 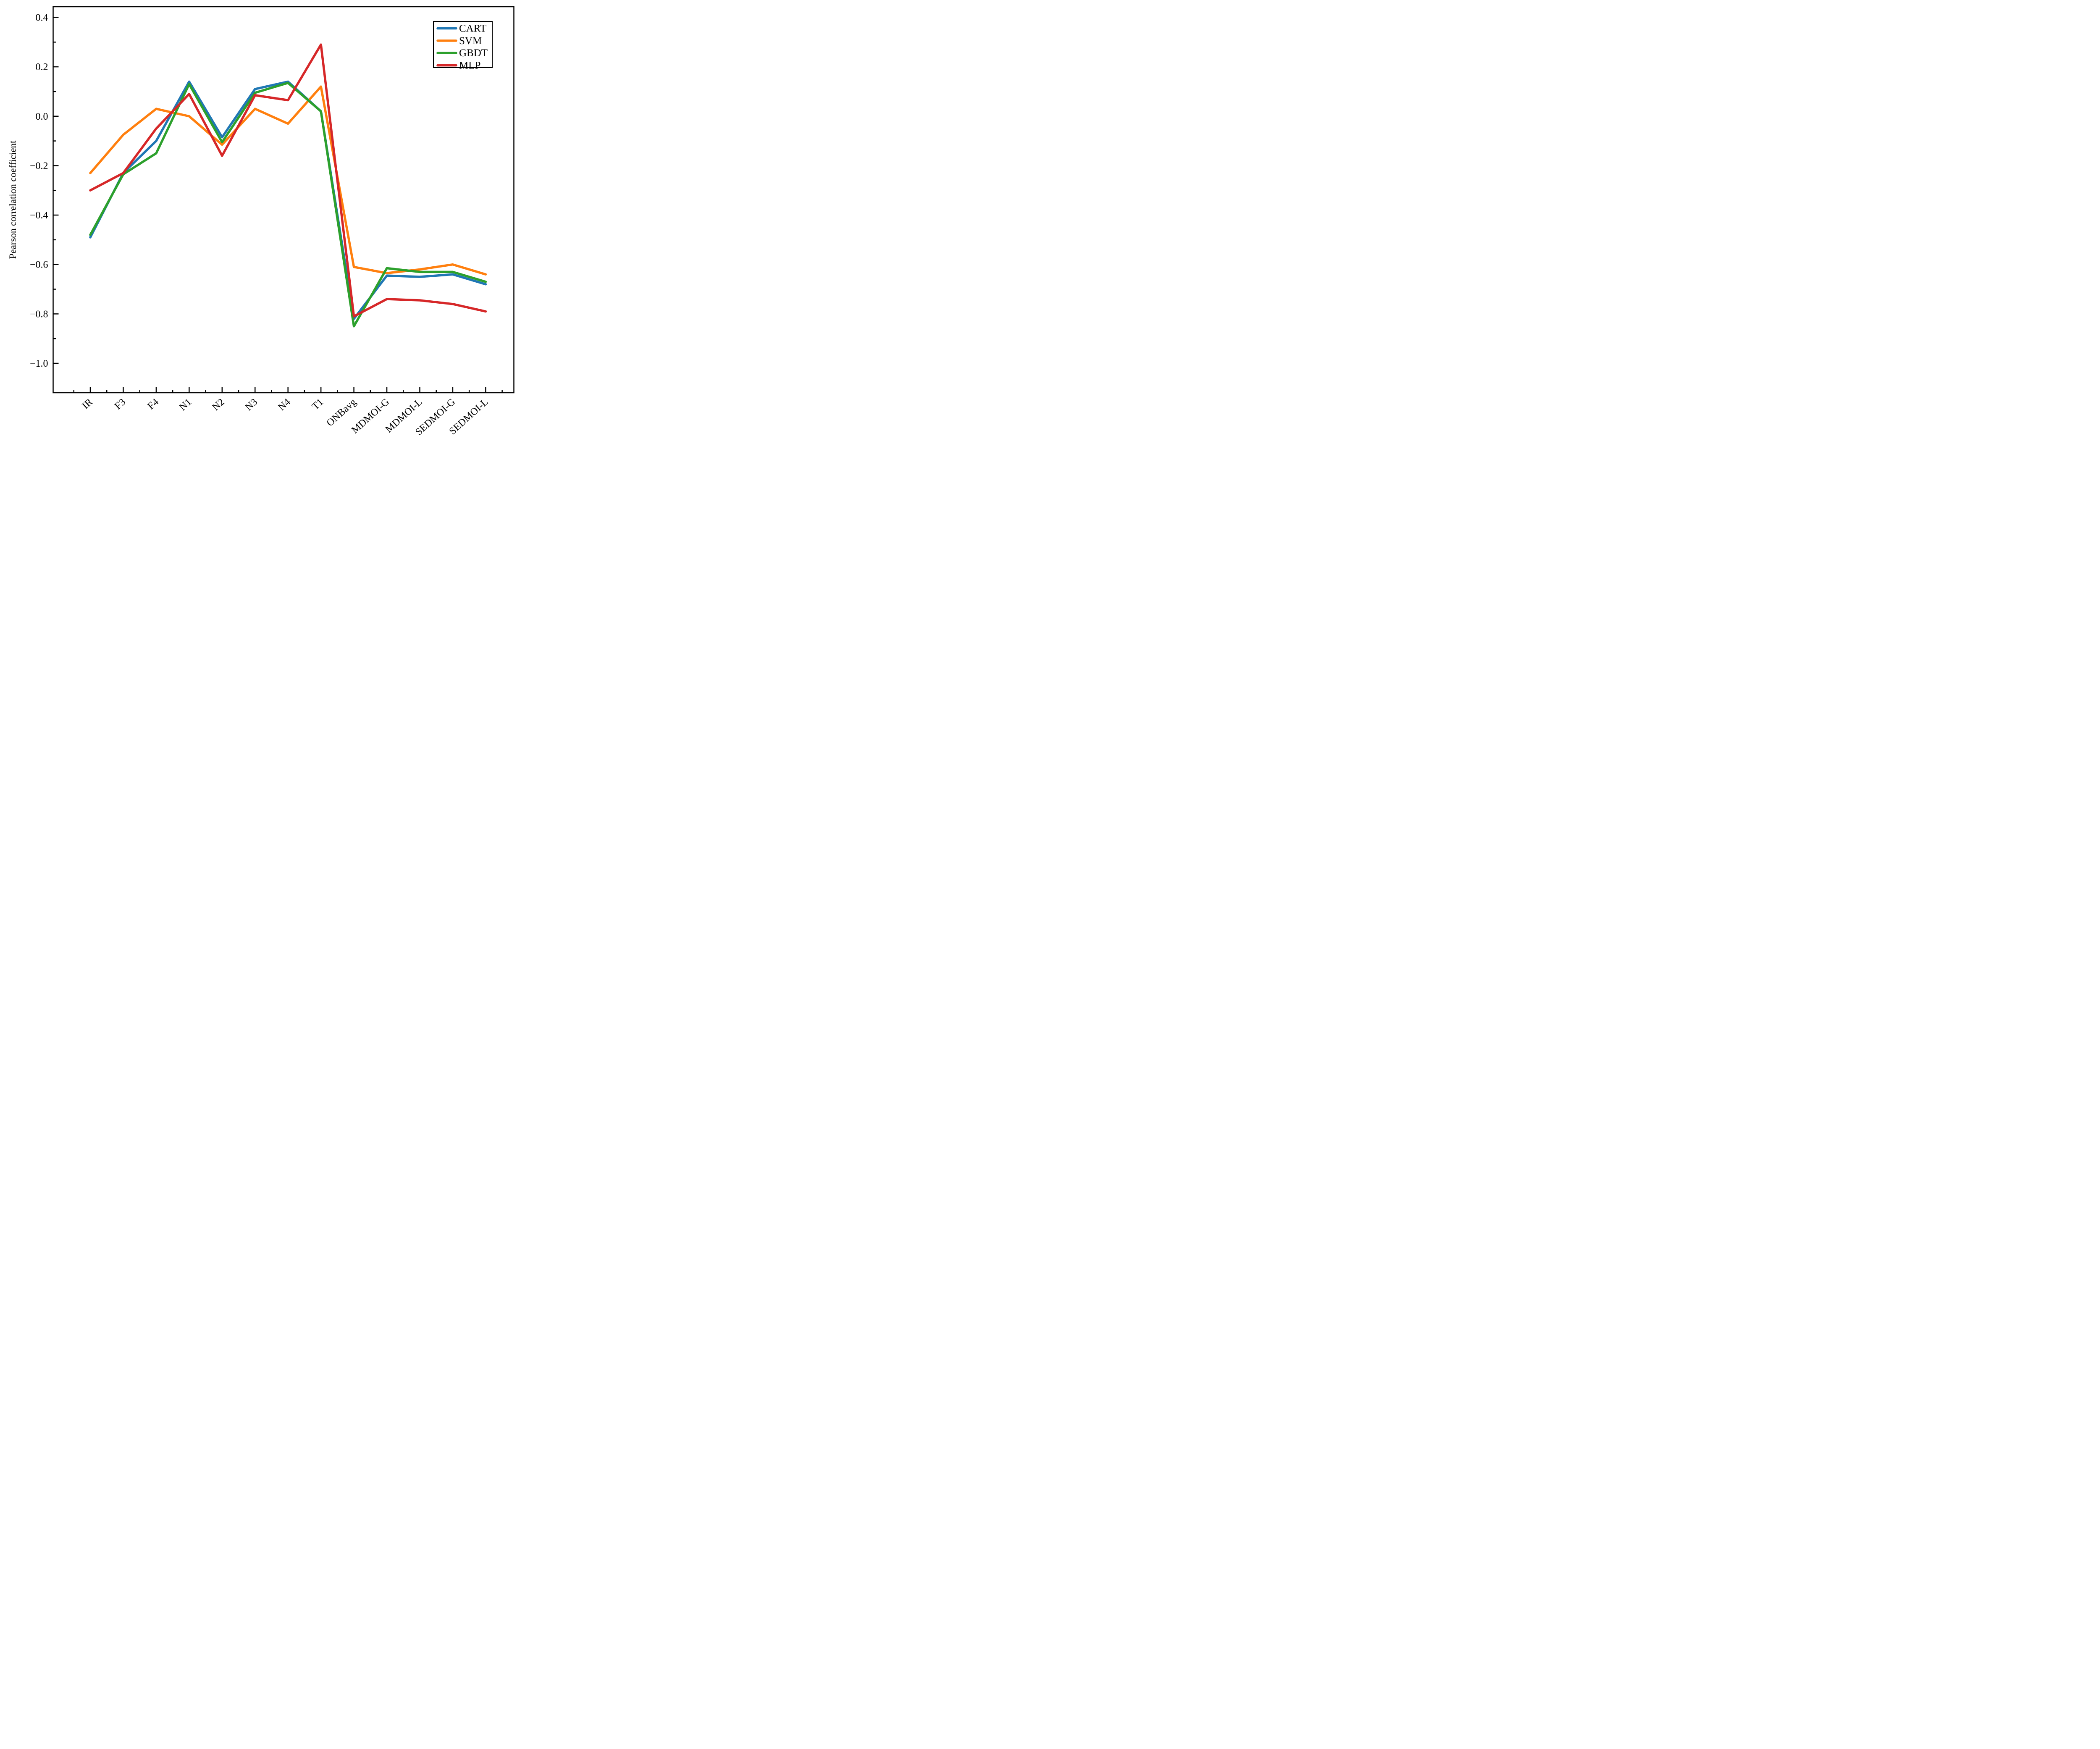 I want to click on x-tick-label: N1, so click(x=185, y=405).